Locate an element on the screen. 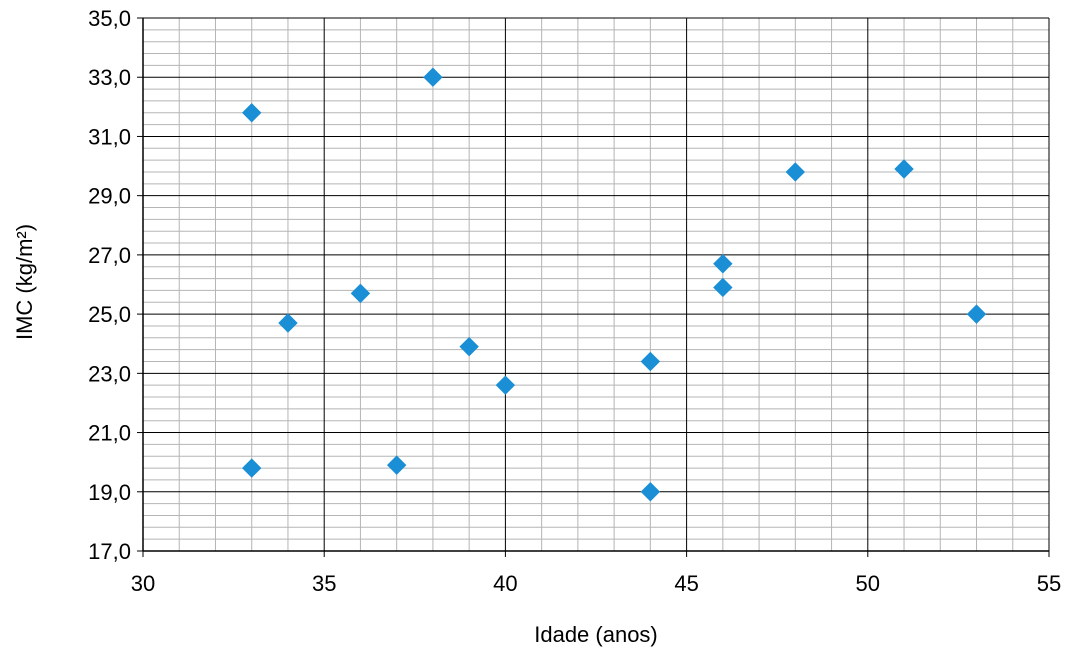  y-tick-label: 27,0 is located at coordinates (109, 255).